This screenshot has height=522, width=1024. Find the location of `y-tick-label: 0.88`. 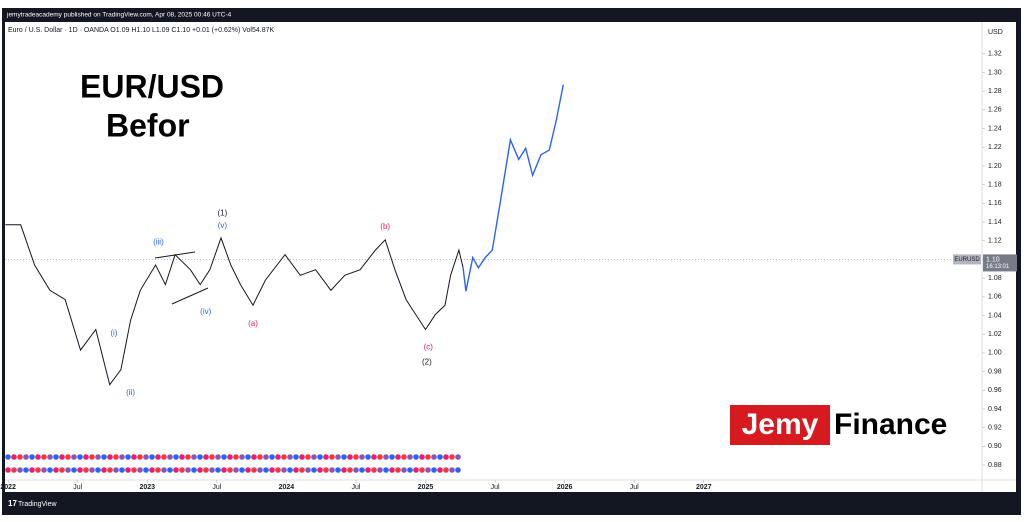

y-tick-label: 0.88 is located at coordinates (995, 465).